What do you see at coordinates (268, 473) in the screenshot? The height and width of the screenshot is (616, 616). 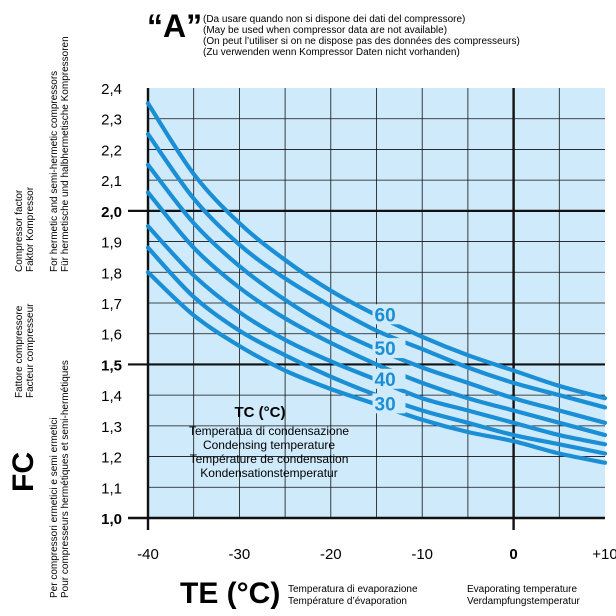 I see `legend-line-4: Kondensationstemperatur` at bounding box center [268, 473].